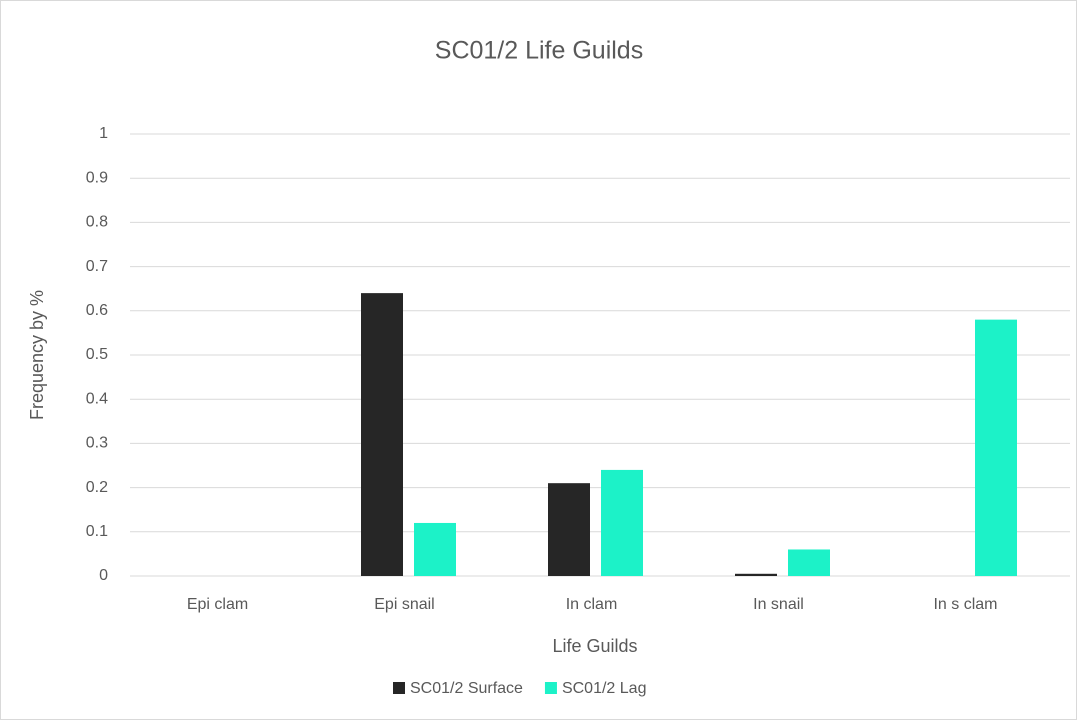 The height and width of the screenshot is (721, 1078). Describe the element at coordinates (97, 354) in the screenshot. I see `y-tick-label: 0.5` at that location.